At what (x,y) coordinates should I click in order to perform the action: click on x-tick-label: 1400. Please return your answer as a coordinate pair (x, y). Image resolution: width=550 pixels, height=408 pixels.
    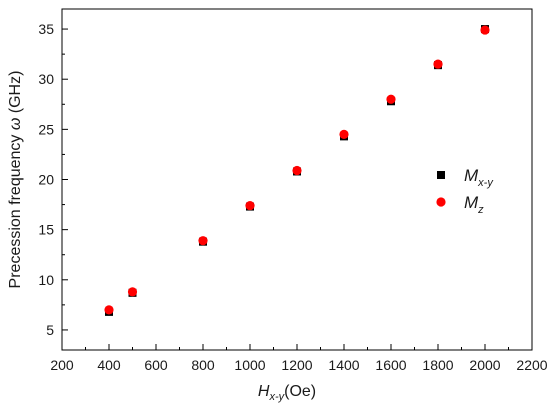
    Looking at the image, I should click on (343, 365).